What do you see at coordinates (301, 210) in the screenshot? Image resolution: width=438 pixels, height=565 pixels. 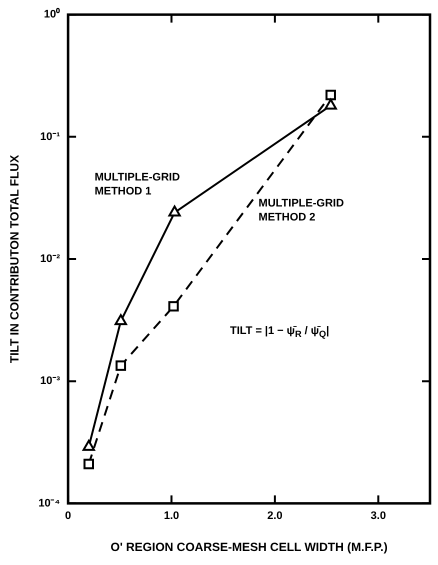 I see `series-label: MULTIPLE-GRID METHOD 2` at bounding box center [301, 210].